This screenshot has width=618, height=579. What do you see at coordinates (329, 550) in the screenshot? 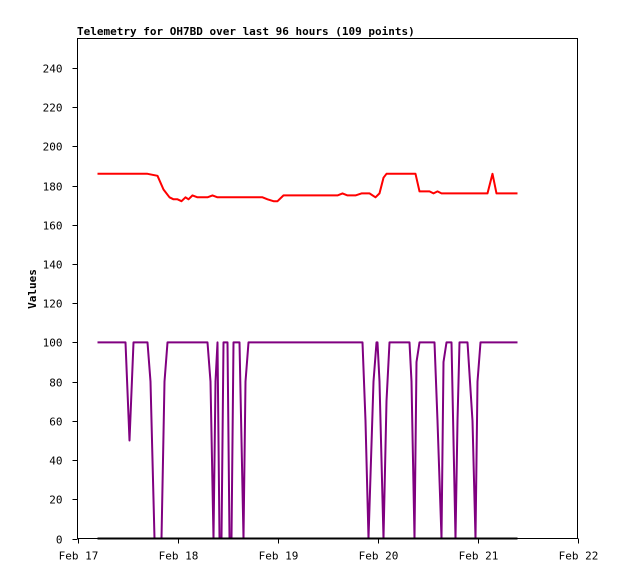
I see `x-ticks: Feb 17 Feb 18 Feb 19 Feb 20 Feb 21 Feb 22` at bounding box center [329, 550].